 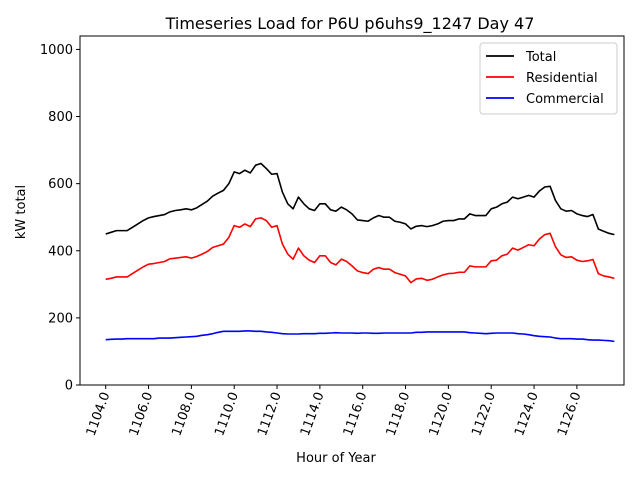 I want to click on y-tick-label: 800, so click(x=60, y=117).